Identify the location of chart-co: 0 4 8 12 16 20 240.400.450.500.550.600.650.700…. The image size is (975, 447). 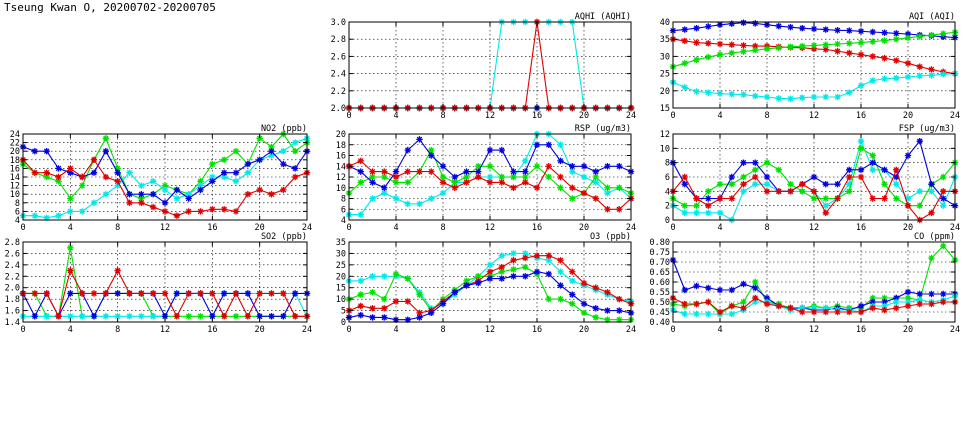
(805, 283).